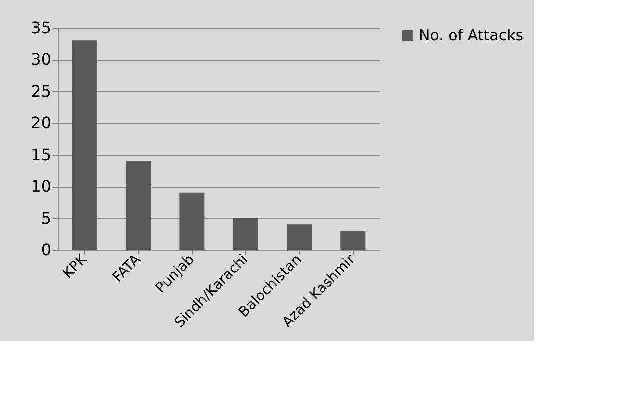  What do you see at coordinates (41, 154) in the screenshot?
I see `y-tick-label: 15` at bounding box center [41, 154].